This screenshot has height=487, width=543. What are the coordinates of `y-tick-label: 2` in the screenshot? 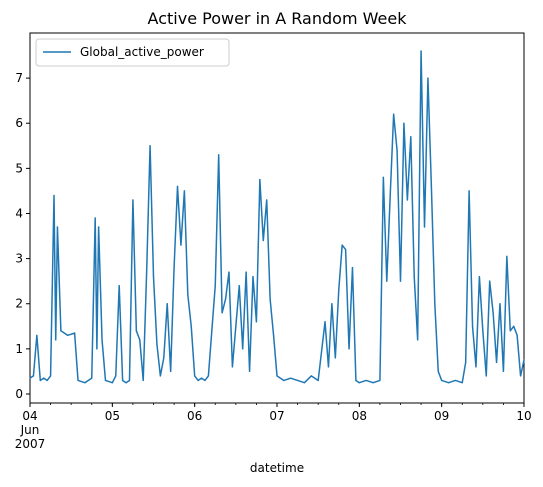 It's located at (19, 304).